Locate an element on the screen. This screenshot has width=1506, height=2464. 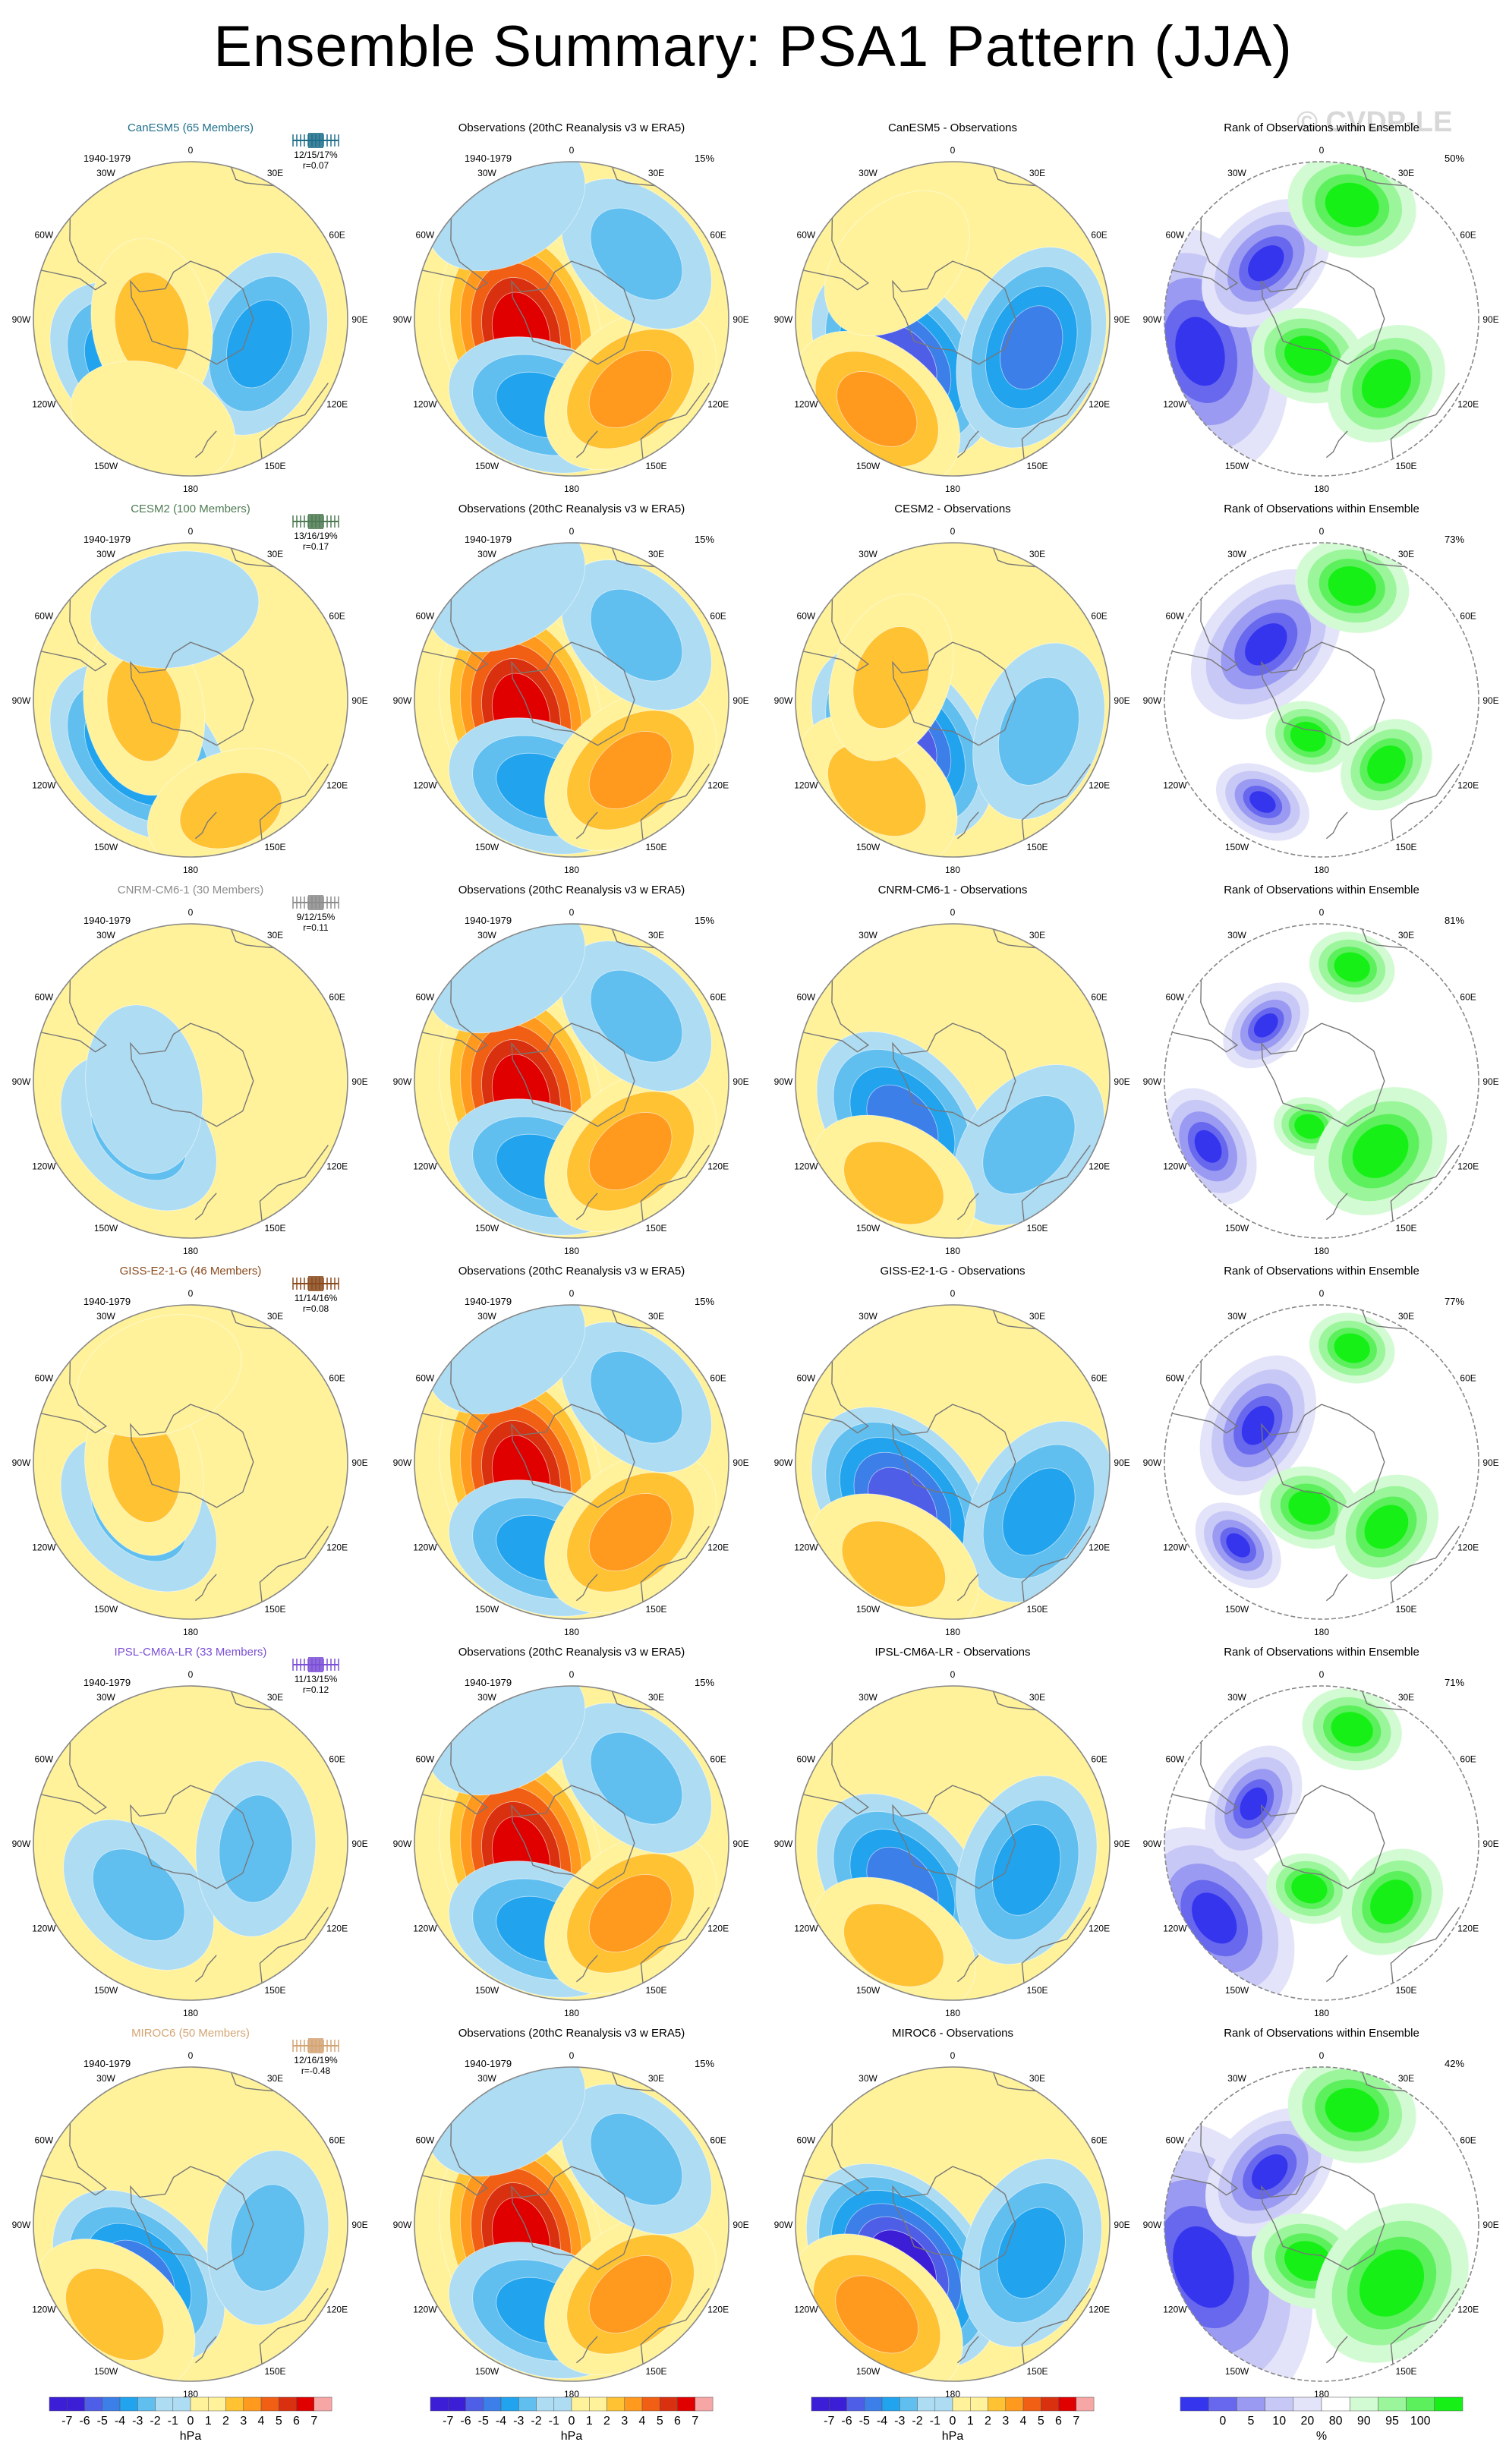
rank-map-IPSL-CM6A-LR: 0 30E 60E 90E 120E 150E 180 150W 120W 90W 60W 30W is located at coordinates (1321, 1843).